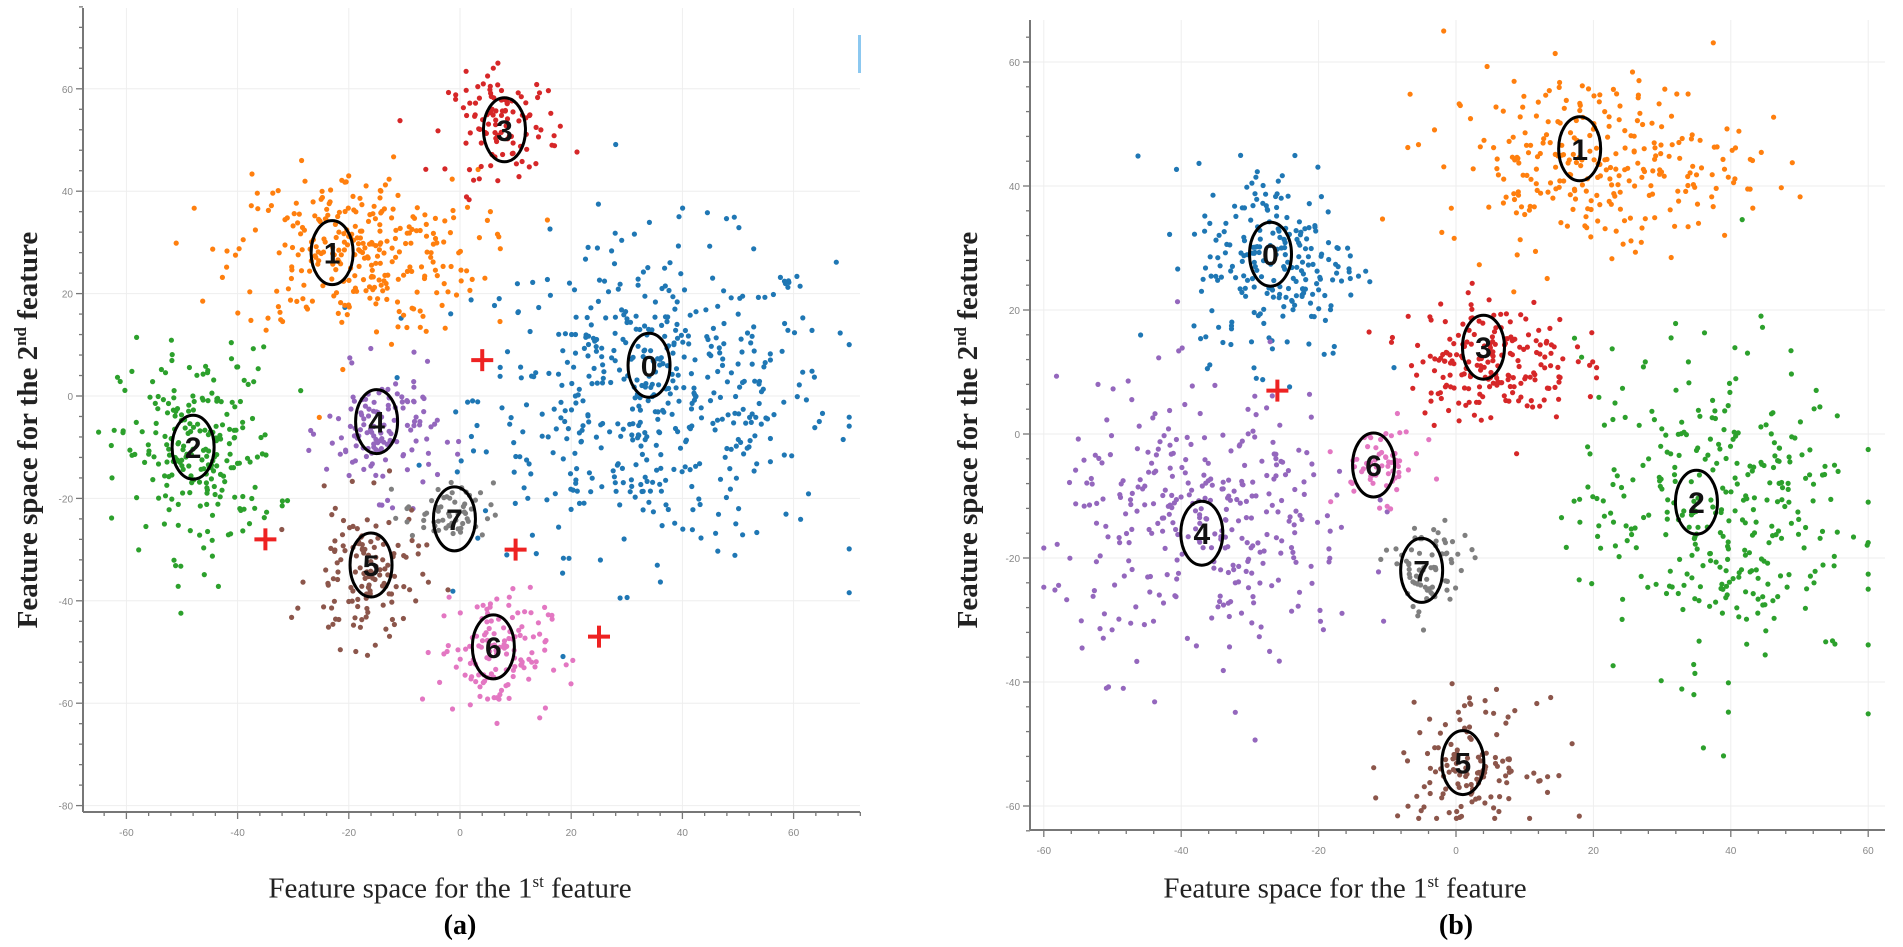 The height and width of the screenshot is (947, 1903). I want to click on cluster-label-ellipse, so click(493, 647).